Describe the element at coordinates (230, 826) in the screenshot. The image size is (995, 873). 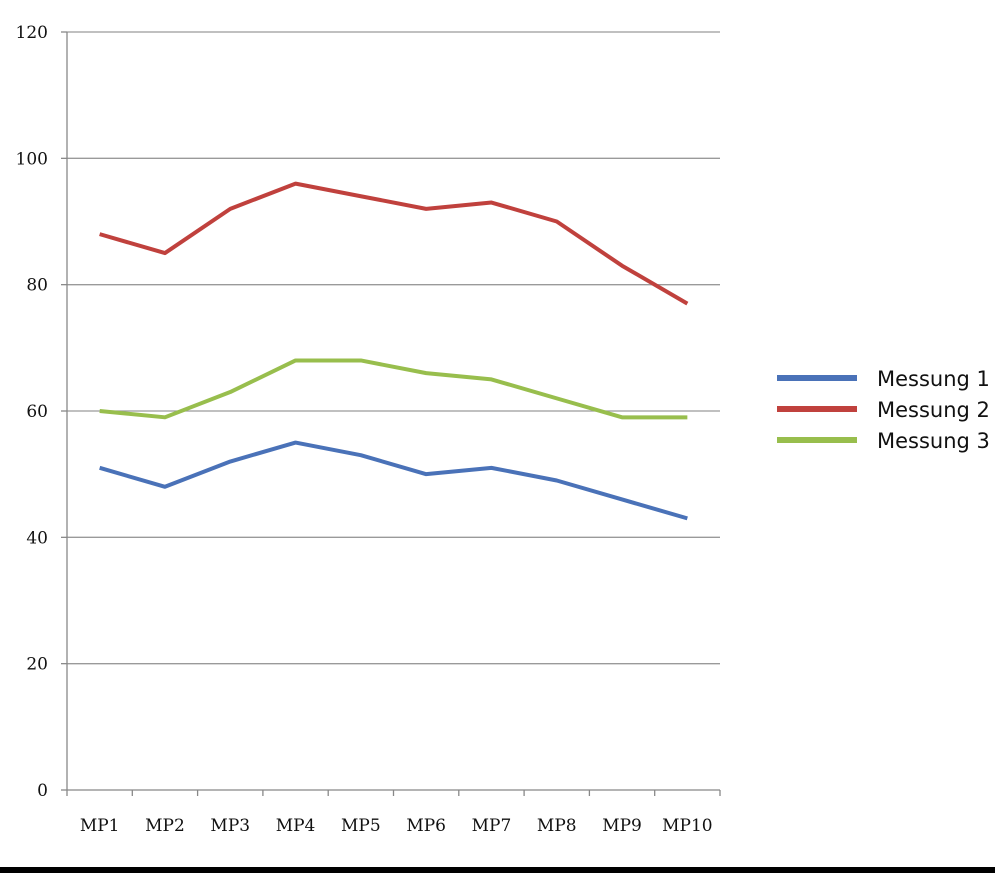
I see `x-tick-label: MP3` at that location.